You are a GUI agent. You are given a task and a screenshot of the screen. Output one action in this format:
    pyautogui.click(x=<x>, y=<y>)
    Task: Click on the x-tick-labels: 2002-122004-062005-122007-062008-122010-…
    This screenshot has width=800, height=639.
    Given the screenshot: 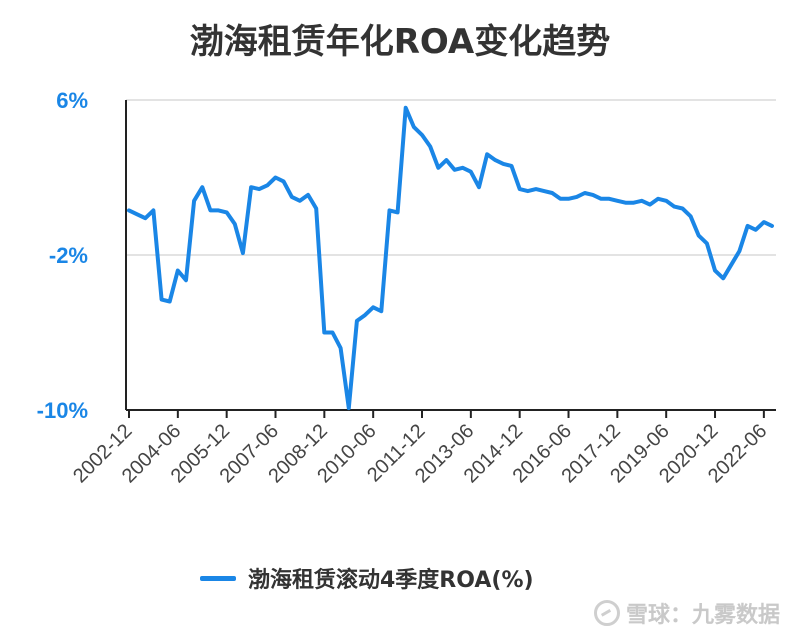 What is the action you would take?
    pyautogui.click(x=420, y=448)
    